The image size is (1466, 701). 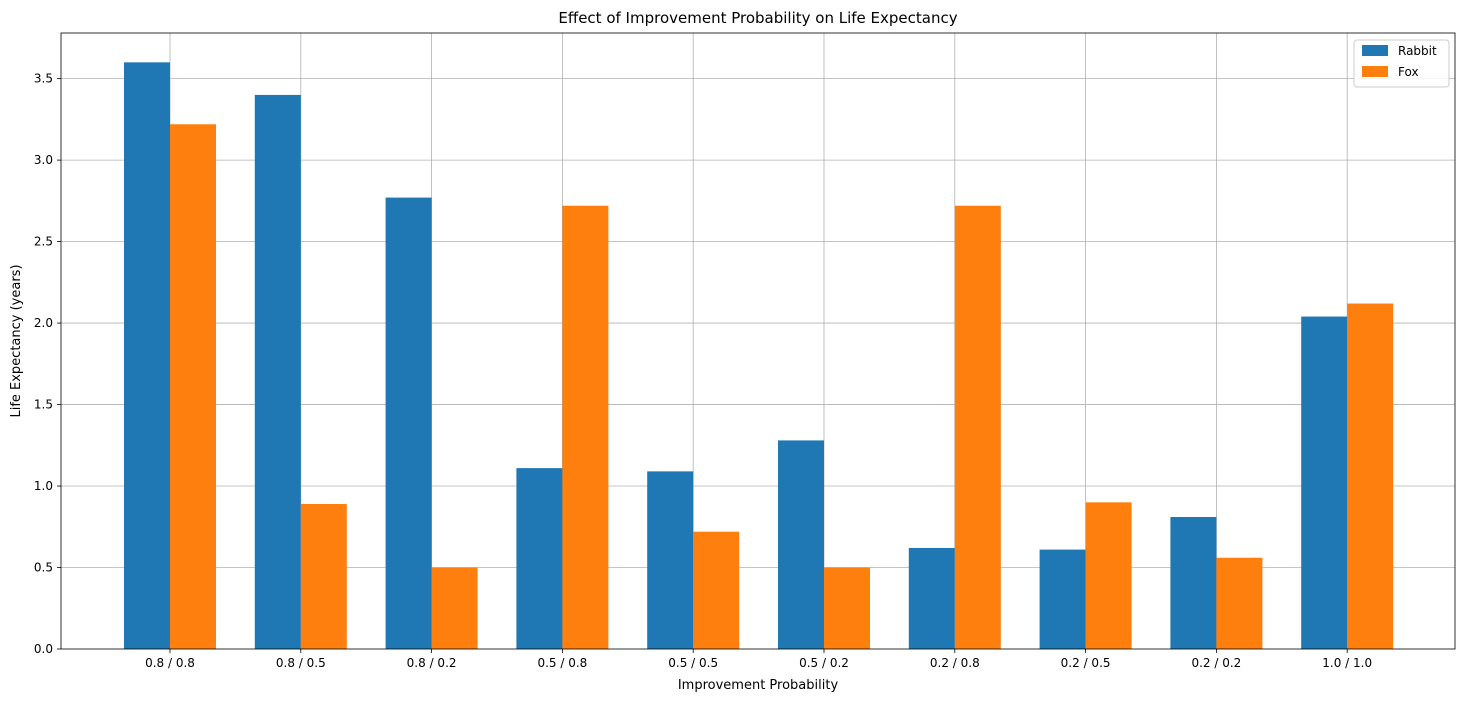 I want to click on legend: Rabbit Fox, so click(x=1401, y=63).